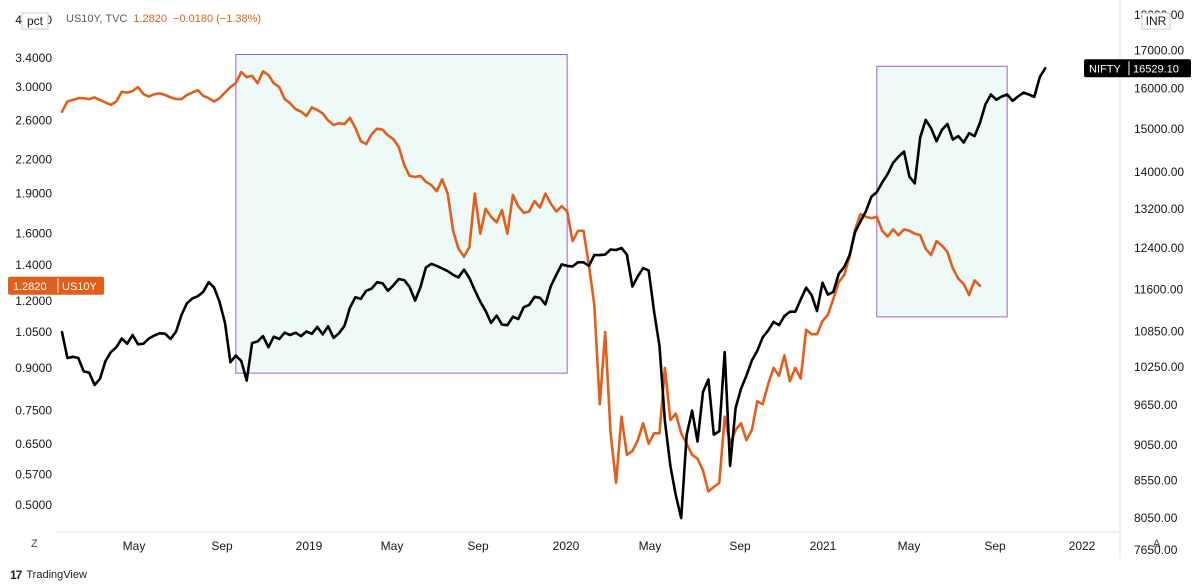 Image resolution: width=1200 pixels, height=588 pixels. Describe the element at coordinates (30, 287) in the screenshot. I see `us10y-badge-value: 1.2820` at that location.